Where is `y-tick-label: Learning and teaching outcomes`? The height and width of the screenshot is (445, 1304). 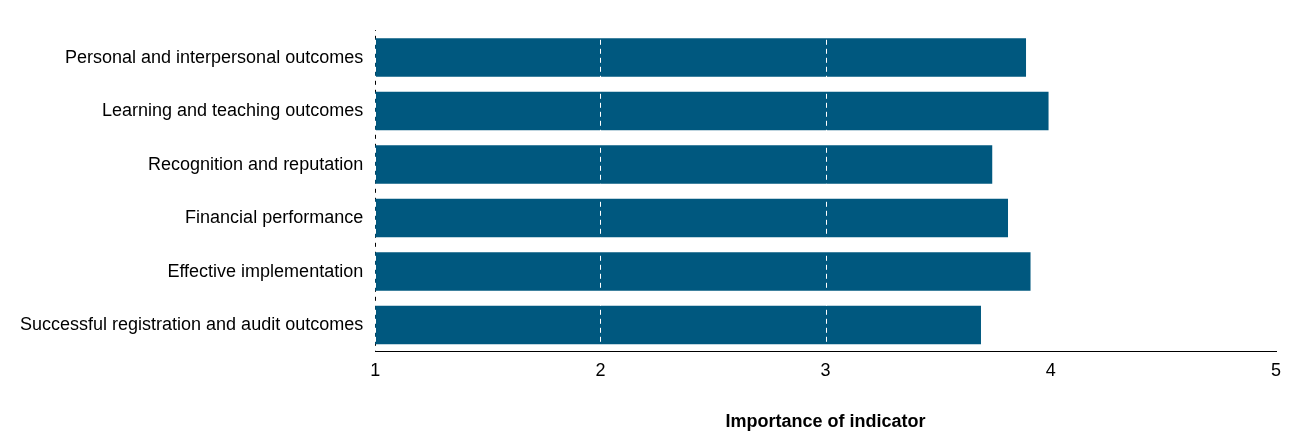 y-tick-label: Learning and teaching outcomes is located at coordinates (233, 110).